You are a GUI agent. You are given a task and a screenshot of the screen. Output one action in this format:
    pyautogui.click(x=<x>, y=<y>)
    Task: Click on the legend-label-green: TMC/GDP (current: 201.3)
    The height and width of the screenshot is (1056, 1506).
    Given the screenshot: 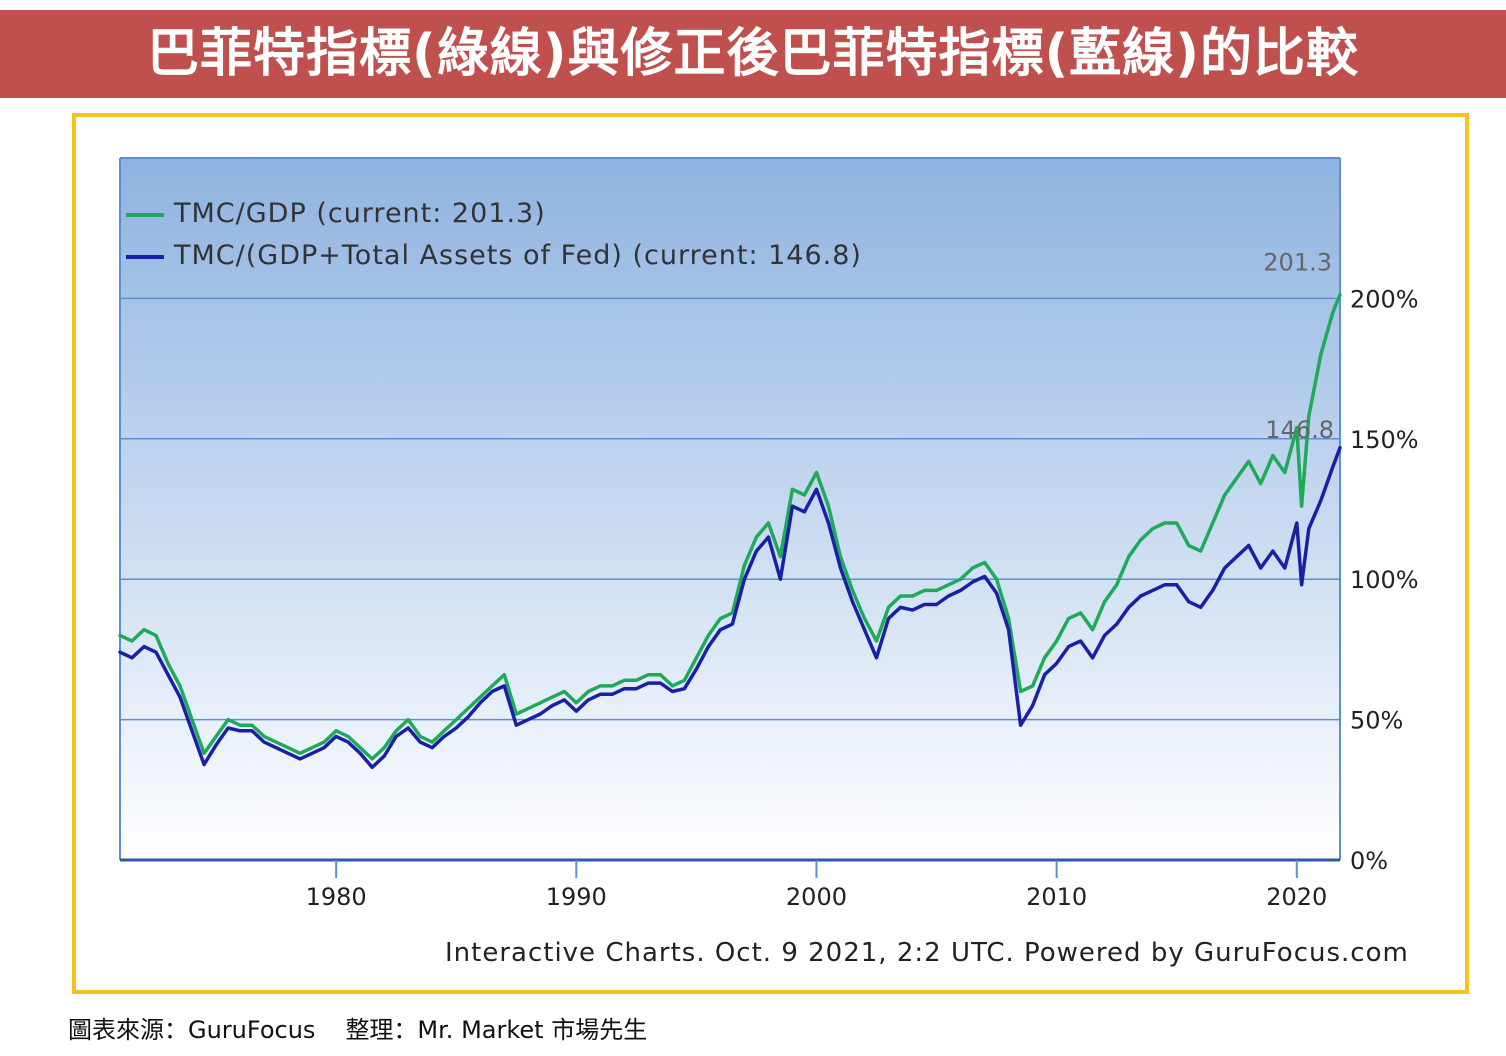 What is the action you would take?
    pyautogui.click(x=360, y=213)
    